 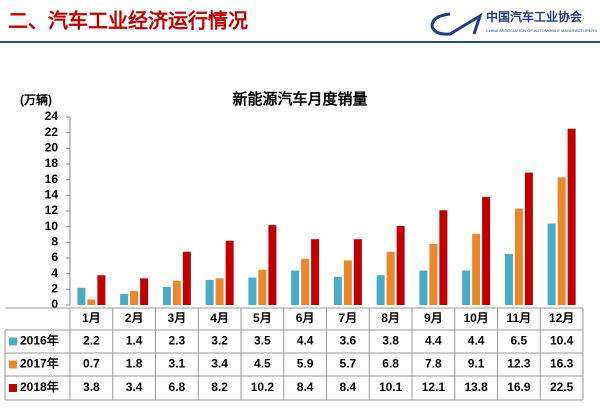 I want to click on x-tick-label: 8月, so click(x=390, y=318).